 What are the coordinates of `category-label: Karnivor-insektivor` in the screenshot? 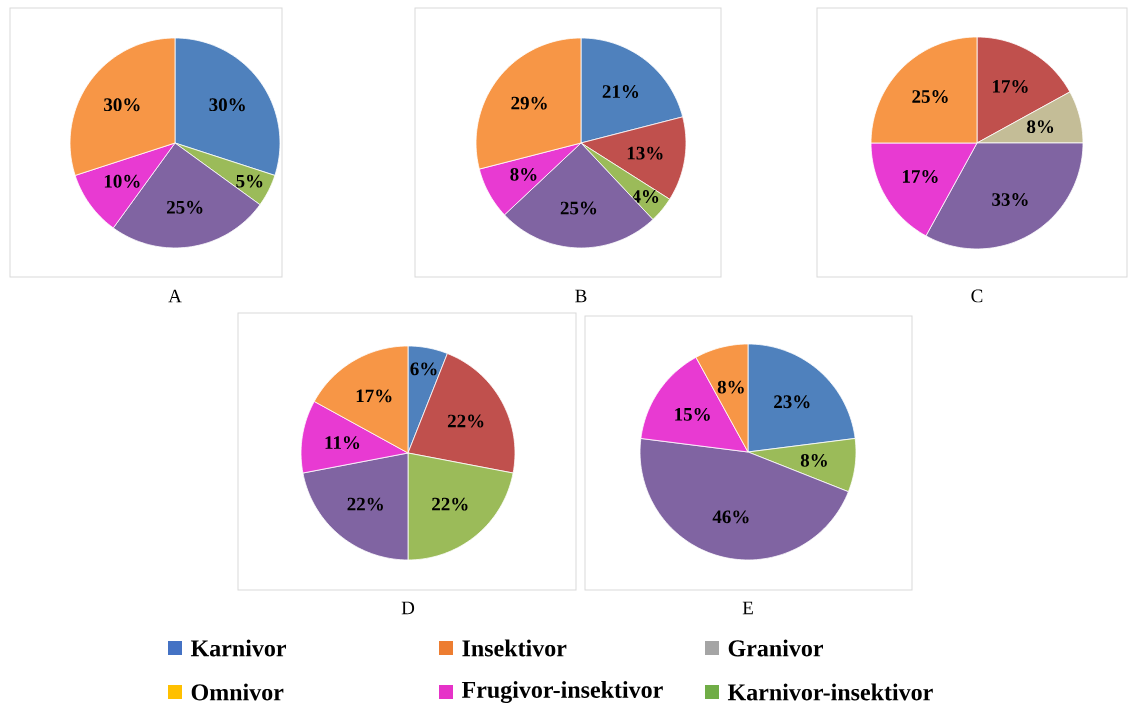 It's located at (830, 692).